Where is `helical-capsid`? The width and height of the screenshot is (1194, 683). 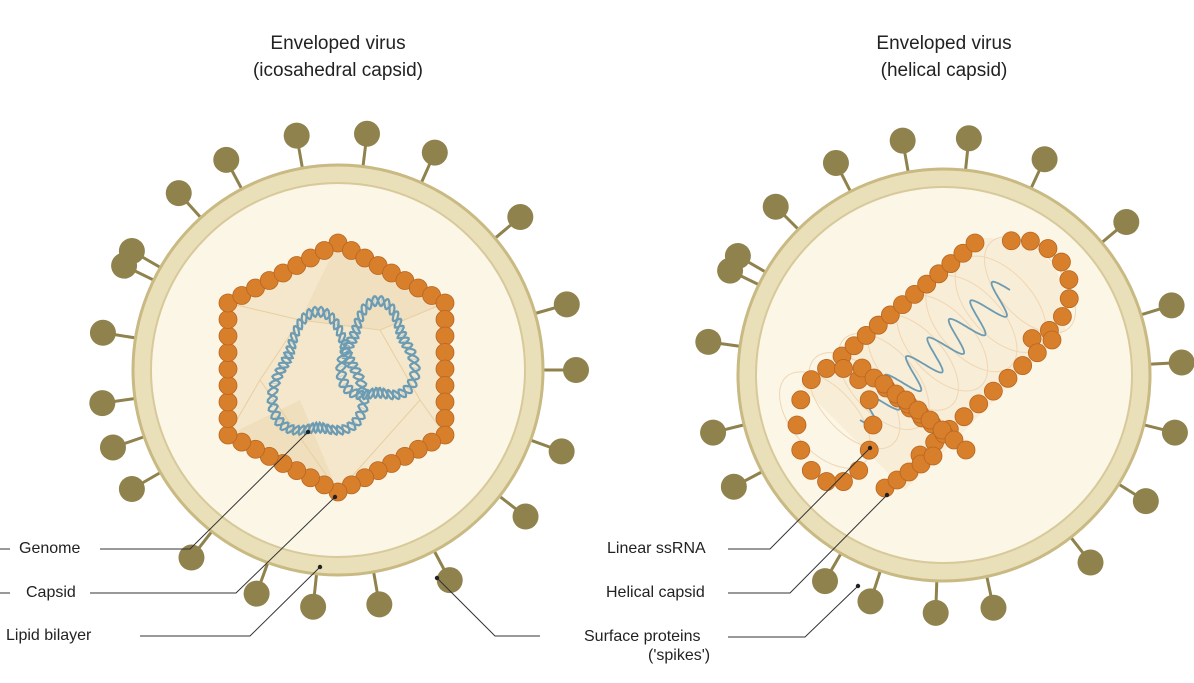 helical-capsid is located at coordinates (933, 364).